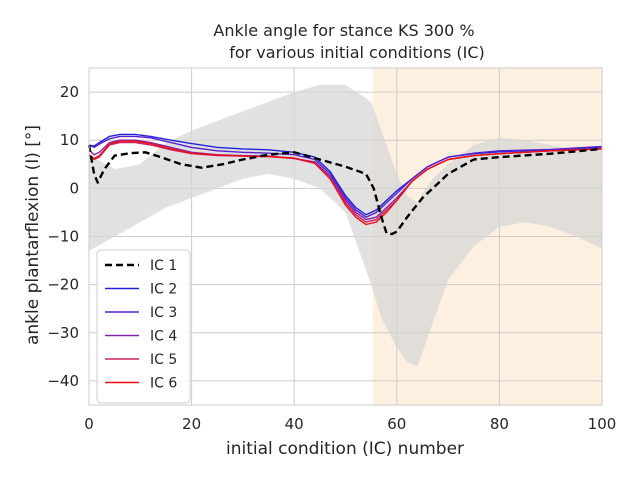  Describe the element at coordinates (163, 384) in the screenshot. I see `legend-label-ic-6: IC 6` at that location.